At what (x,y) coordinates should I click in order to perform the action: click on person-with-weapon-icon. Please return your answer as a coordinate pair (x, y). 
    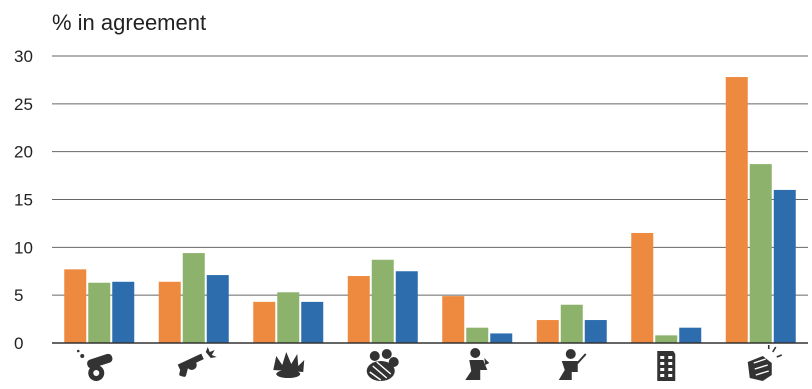
    Looking at the image, I should click on (572, 364).